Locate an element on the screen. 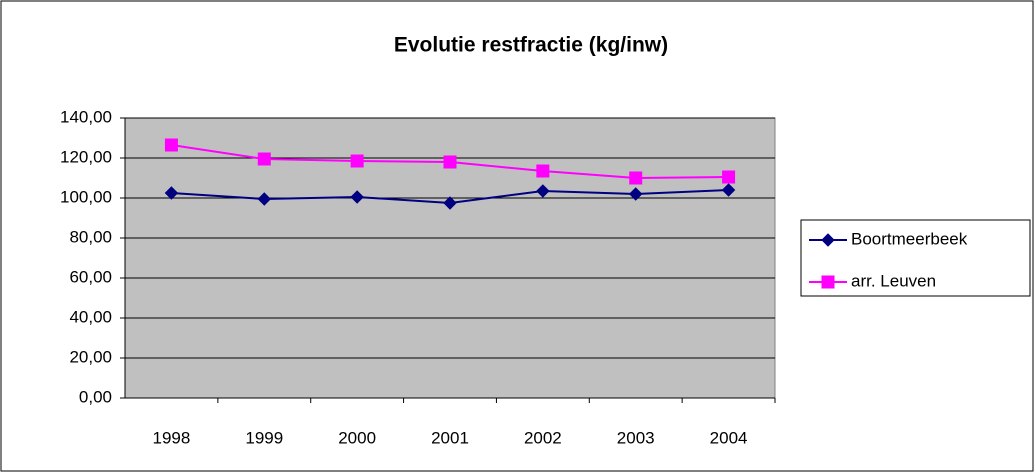 This screenshot has width=1035, height=473. x-tick-label: 2004 is located at coordinates (729, 437).